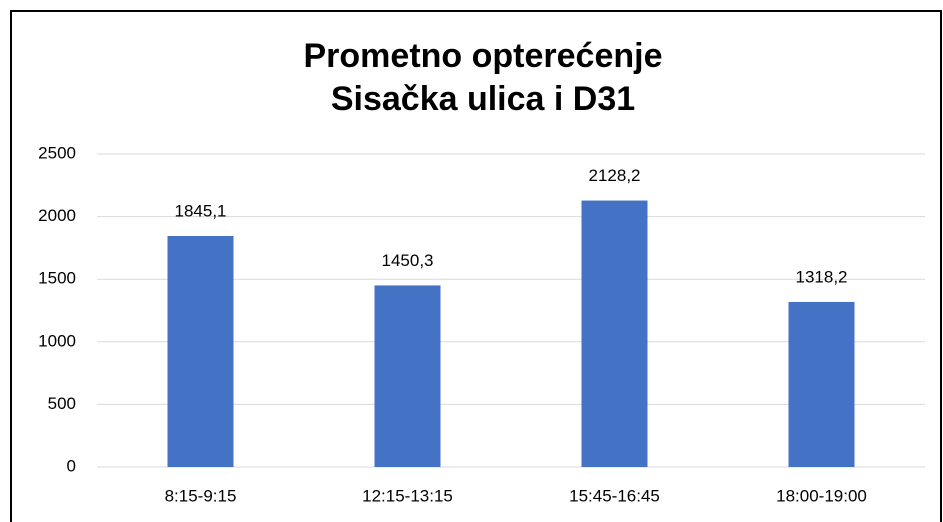 The height and width of the screenshot is (522, 943). I want to click on y-tick-label: 1500, so click(57, 278).